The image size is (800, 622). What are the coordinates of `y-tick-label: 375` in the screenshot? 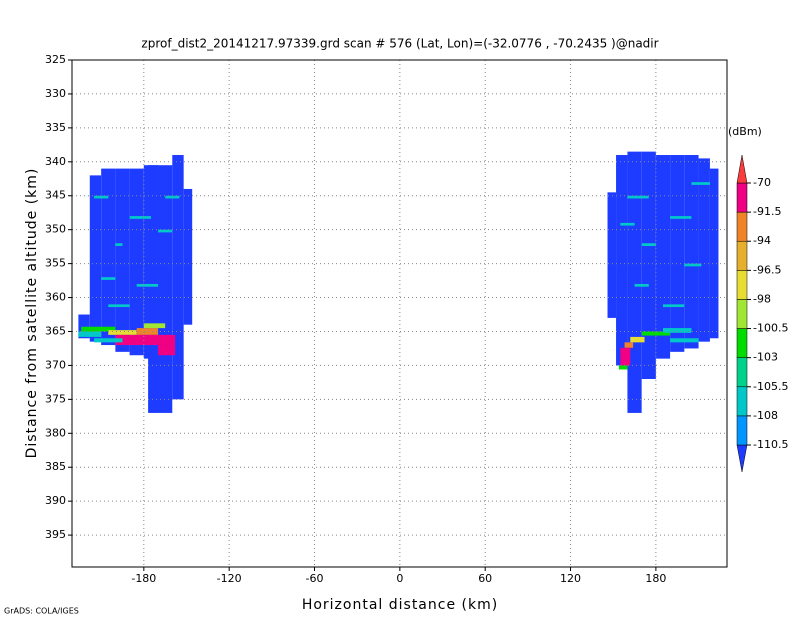 It's located at (55, 398).